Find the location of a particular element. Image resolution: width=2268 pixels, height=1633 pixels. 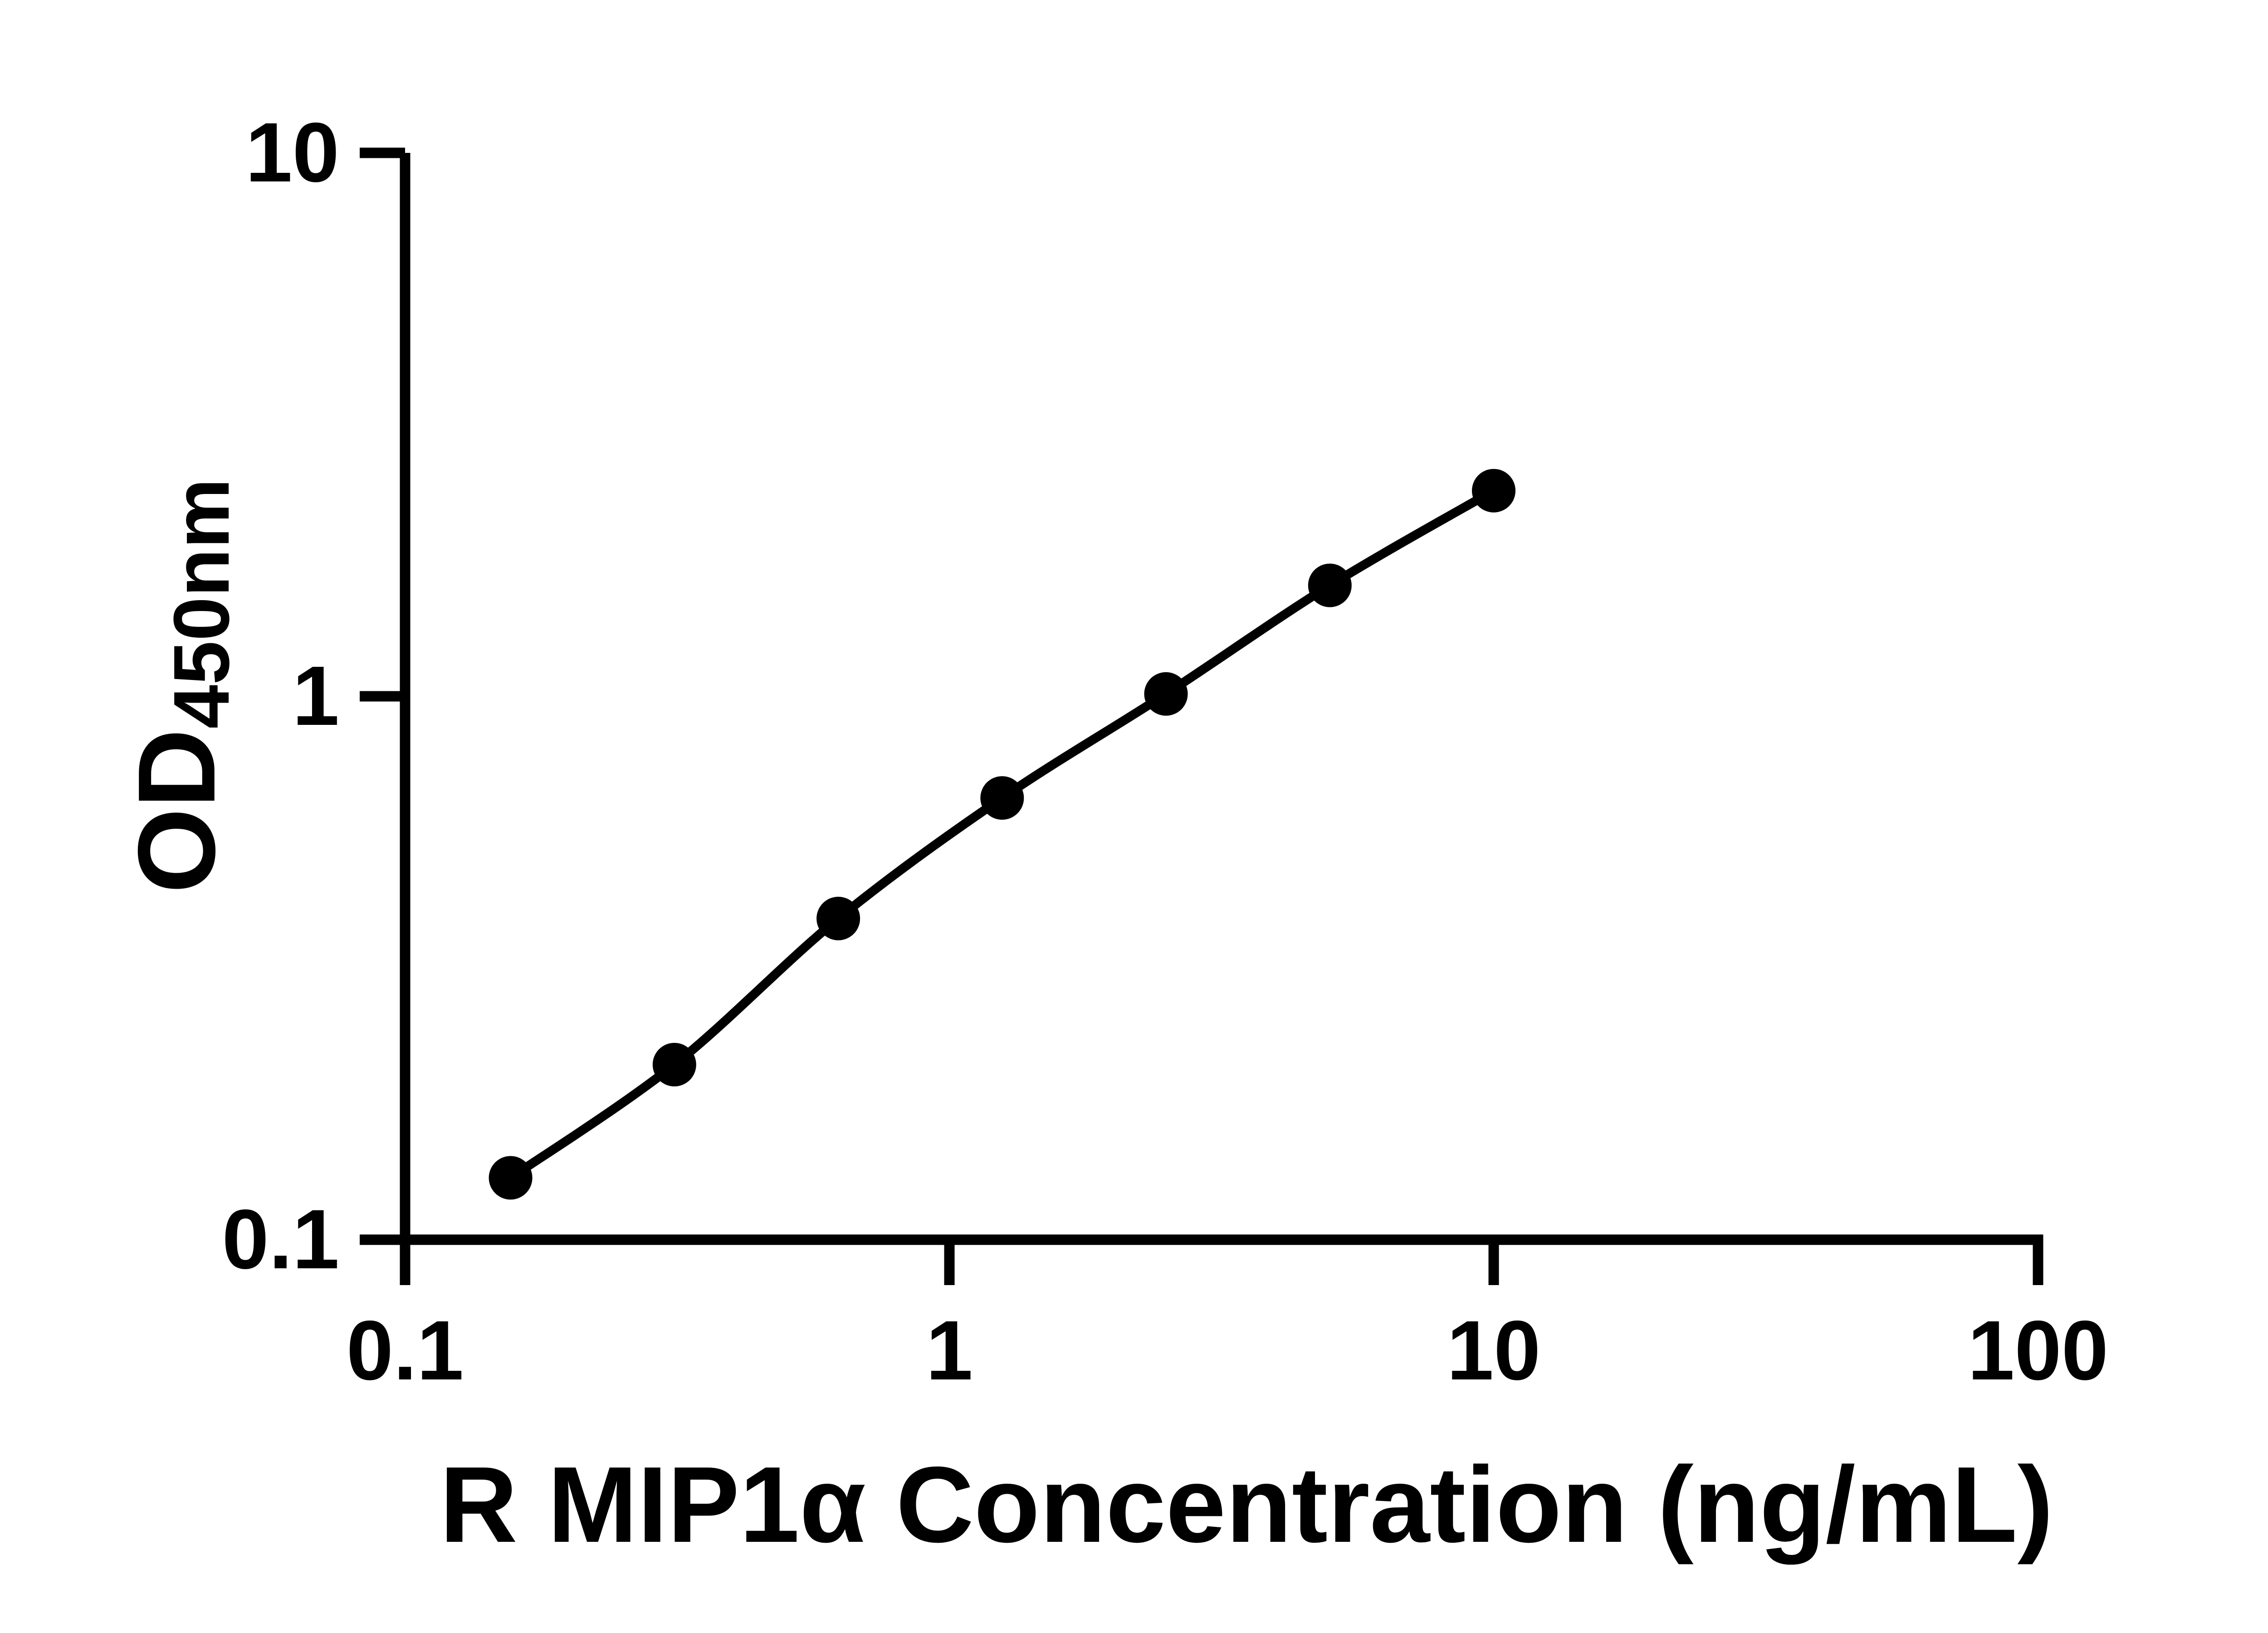

x-tick-label-100: 100 is located at coordinates (2038, 1351).